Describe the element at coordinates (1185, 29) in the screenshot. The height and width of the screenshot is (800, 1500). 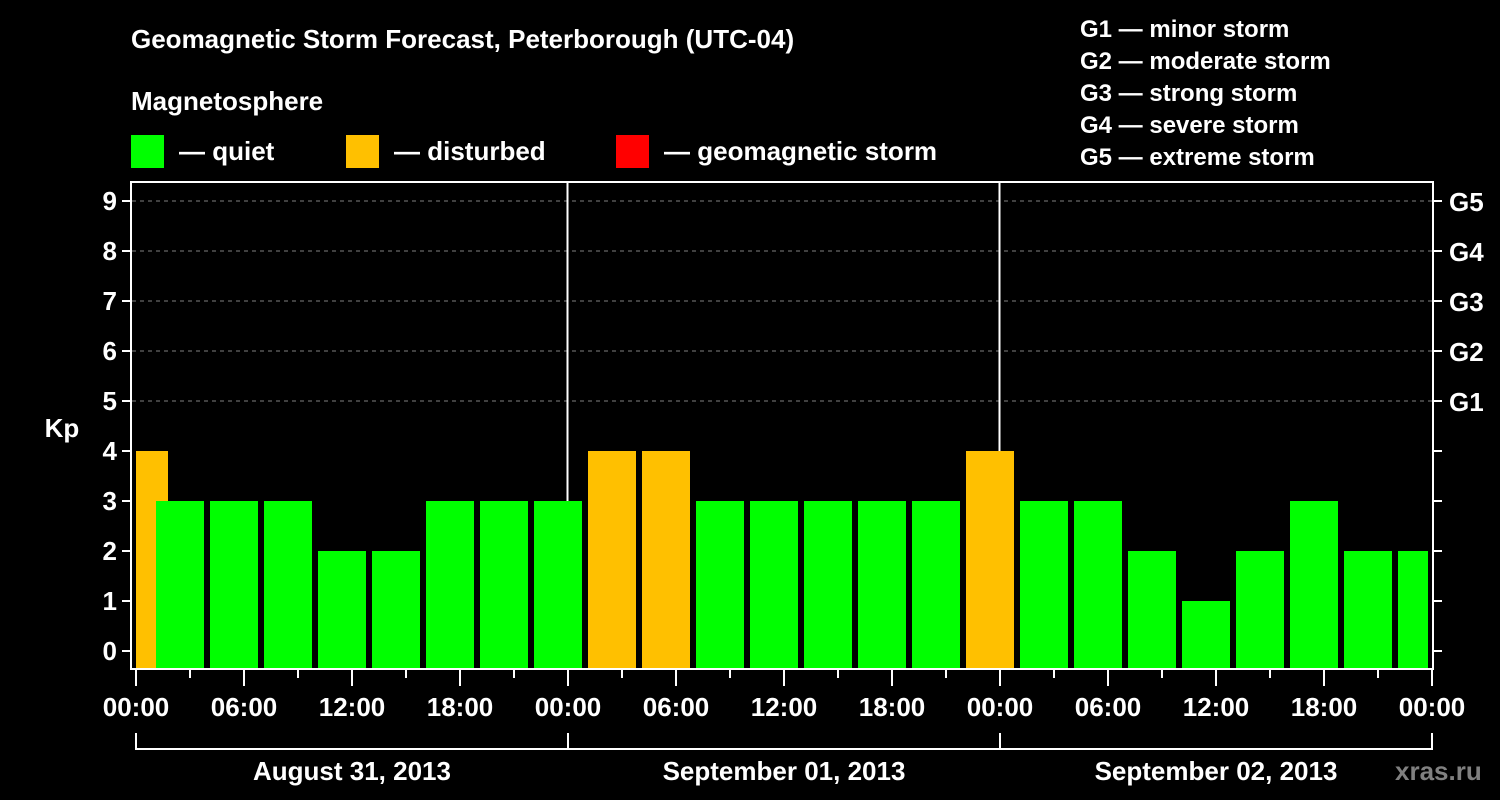
I see `g-scale-item: G1 — minor storm` at that location.